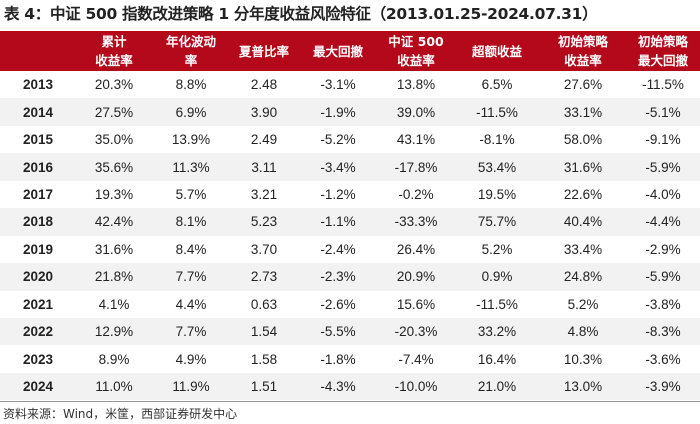 The image size is (700, 424). What do you see at coordinates (191, 194) in the screenshot?
I see `value-cell: 5.7%` at bounding box center [191, 194].